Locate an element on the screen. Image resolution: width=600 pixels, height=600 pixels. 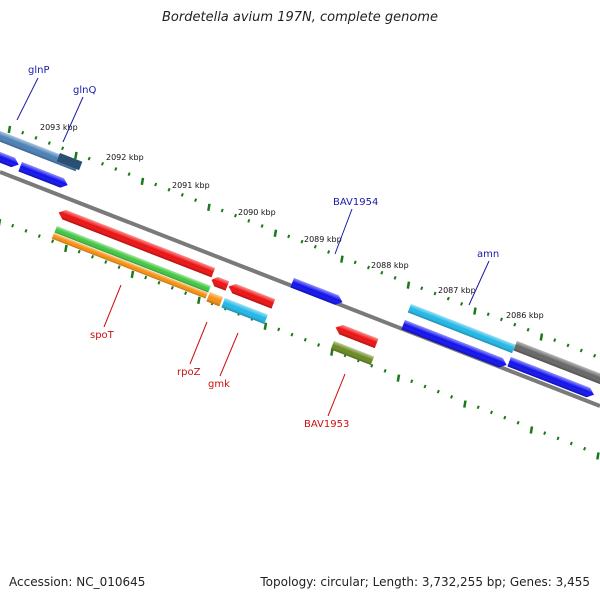
label-gmk: gmk is located at coordinates (219, 384).